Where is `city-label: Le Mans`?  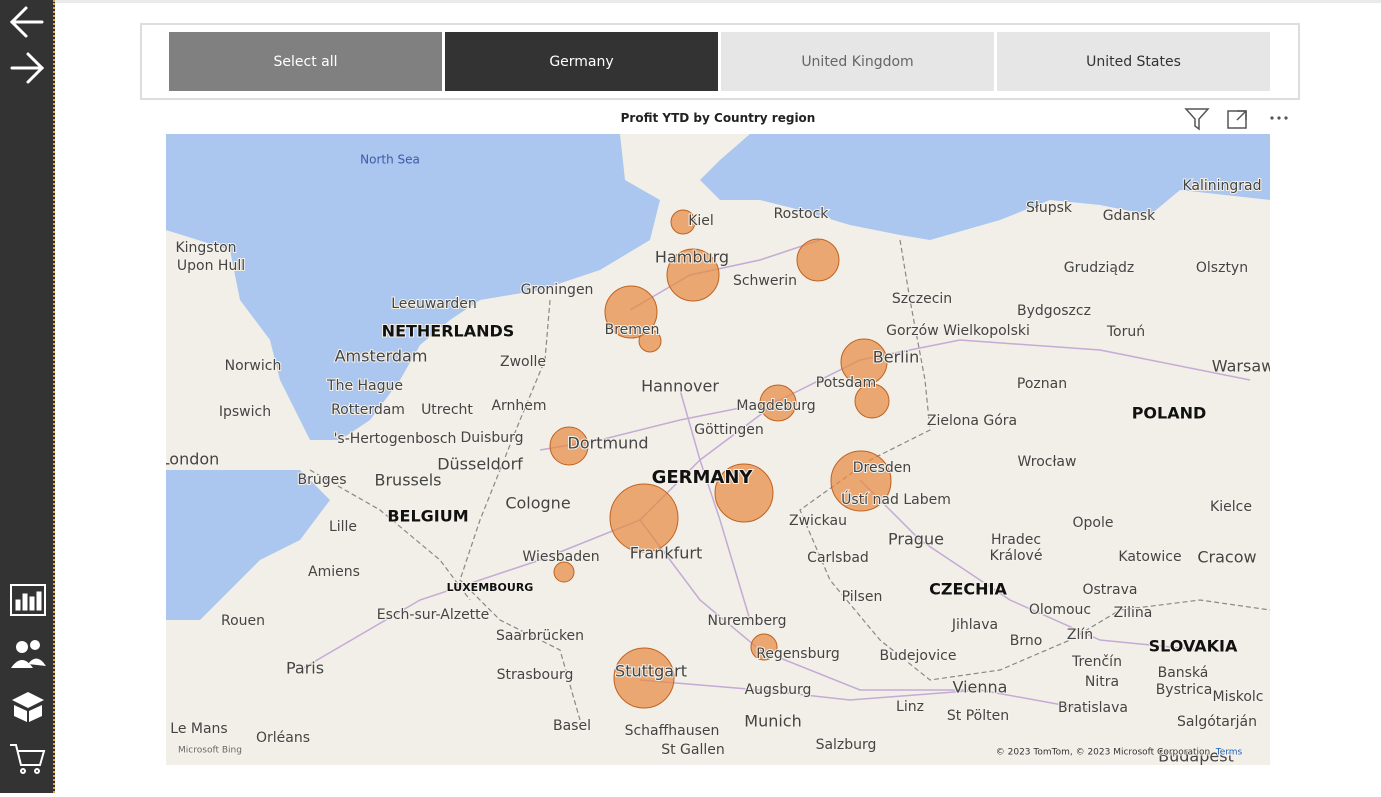 city-label: Le Mans is located at coordinates (198, 729).